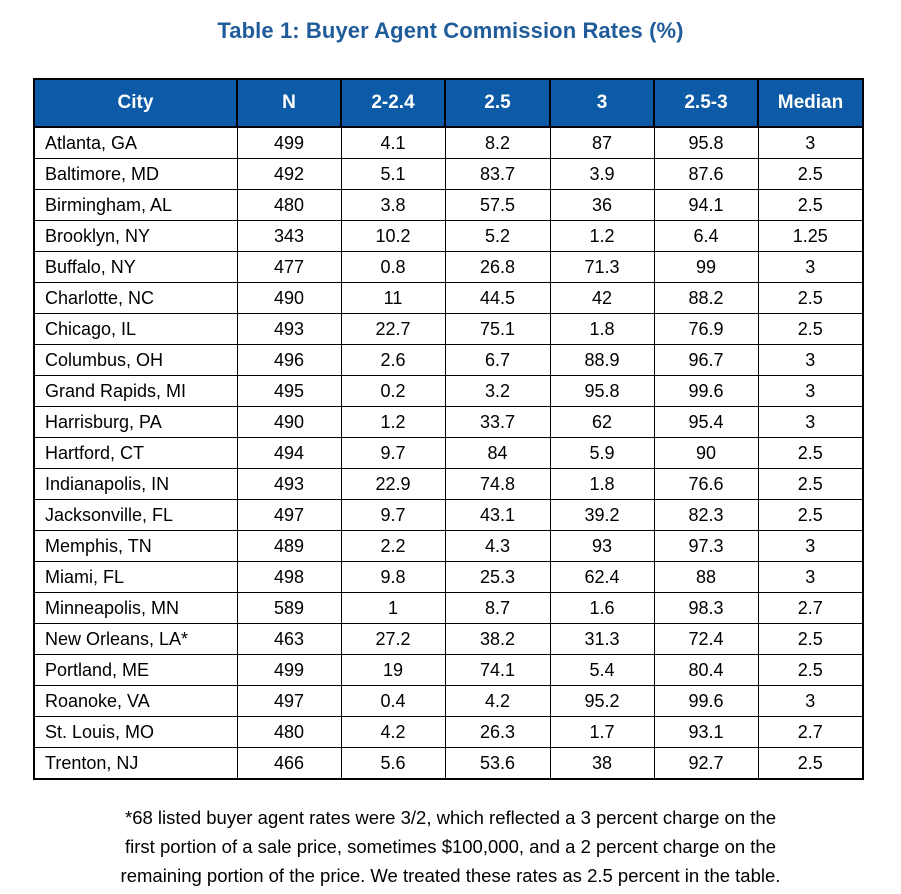 Image resolution: width=901 pixels, height=894 pixels. What do you see at coordinates (497, 577) in the screenshot?
I see `rate-2.5-cell: 25.3` at bounding box center [497, 577].